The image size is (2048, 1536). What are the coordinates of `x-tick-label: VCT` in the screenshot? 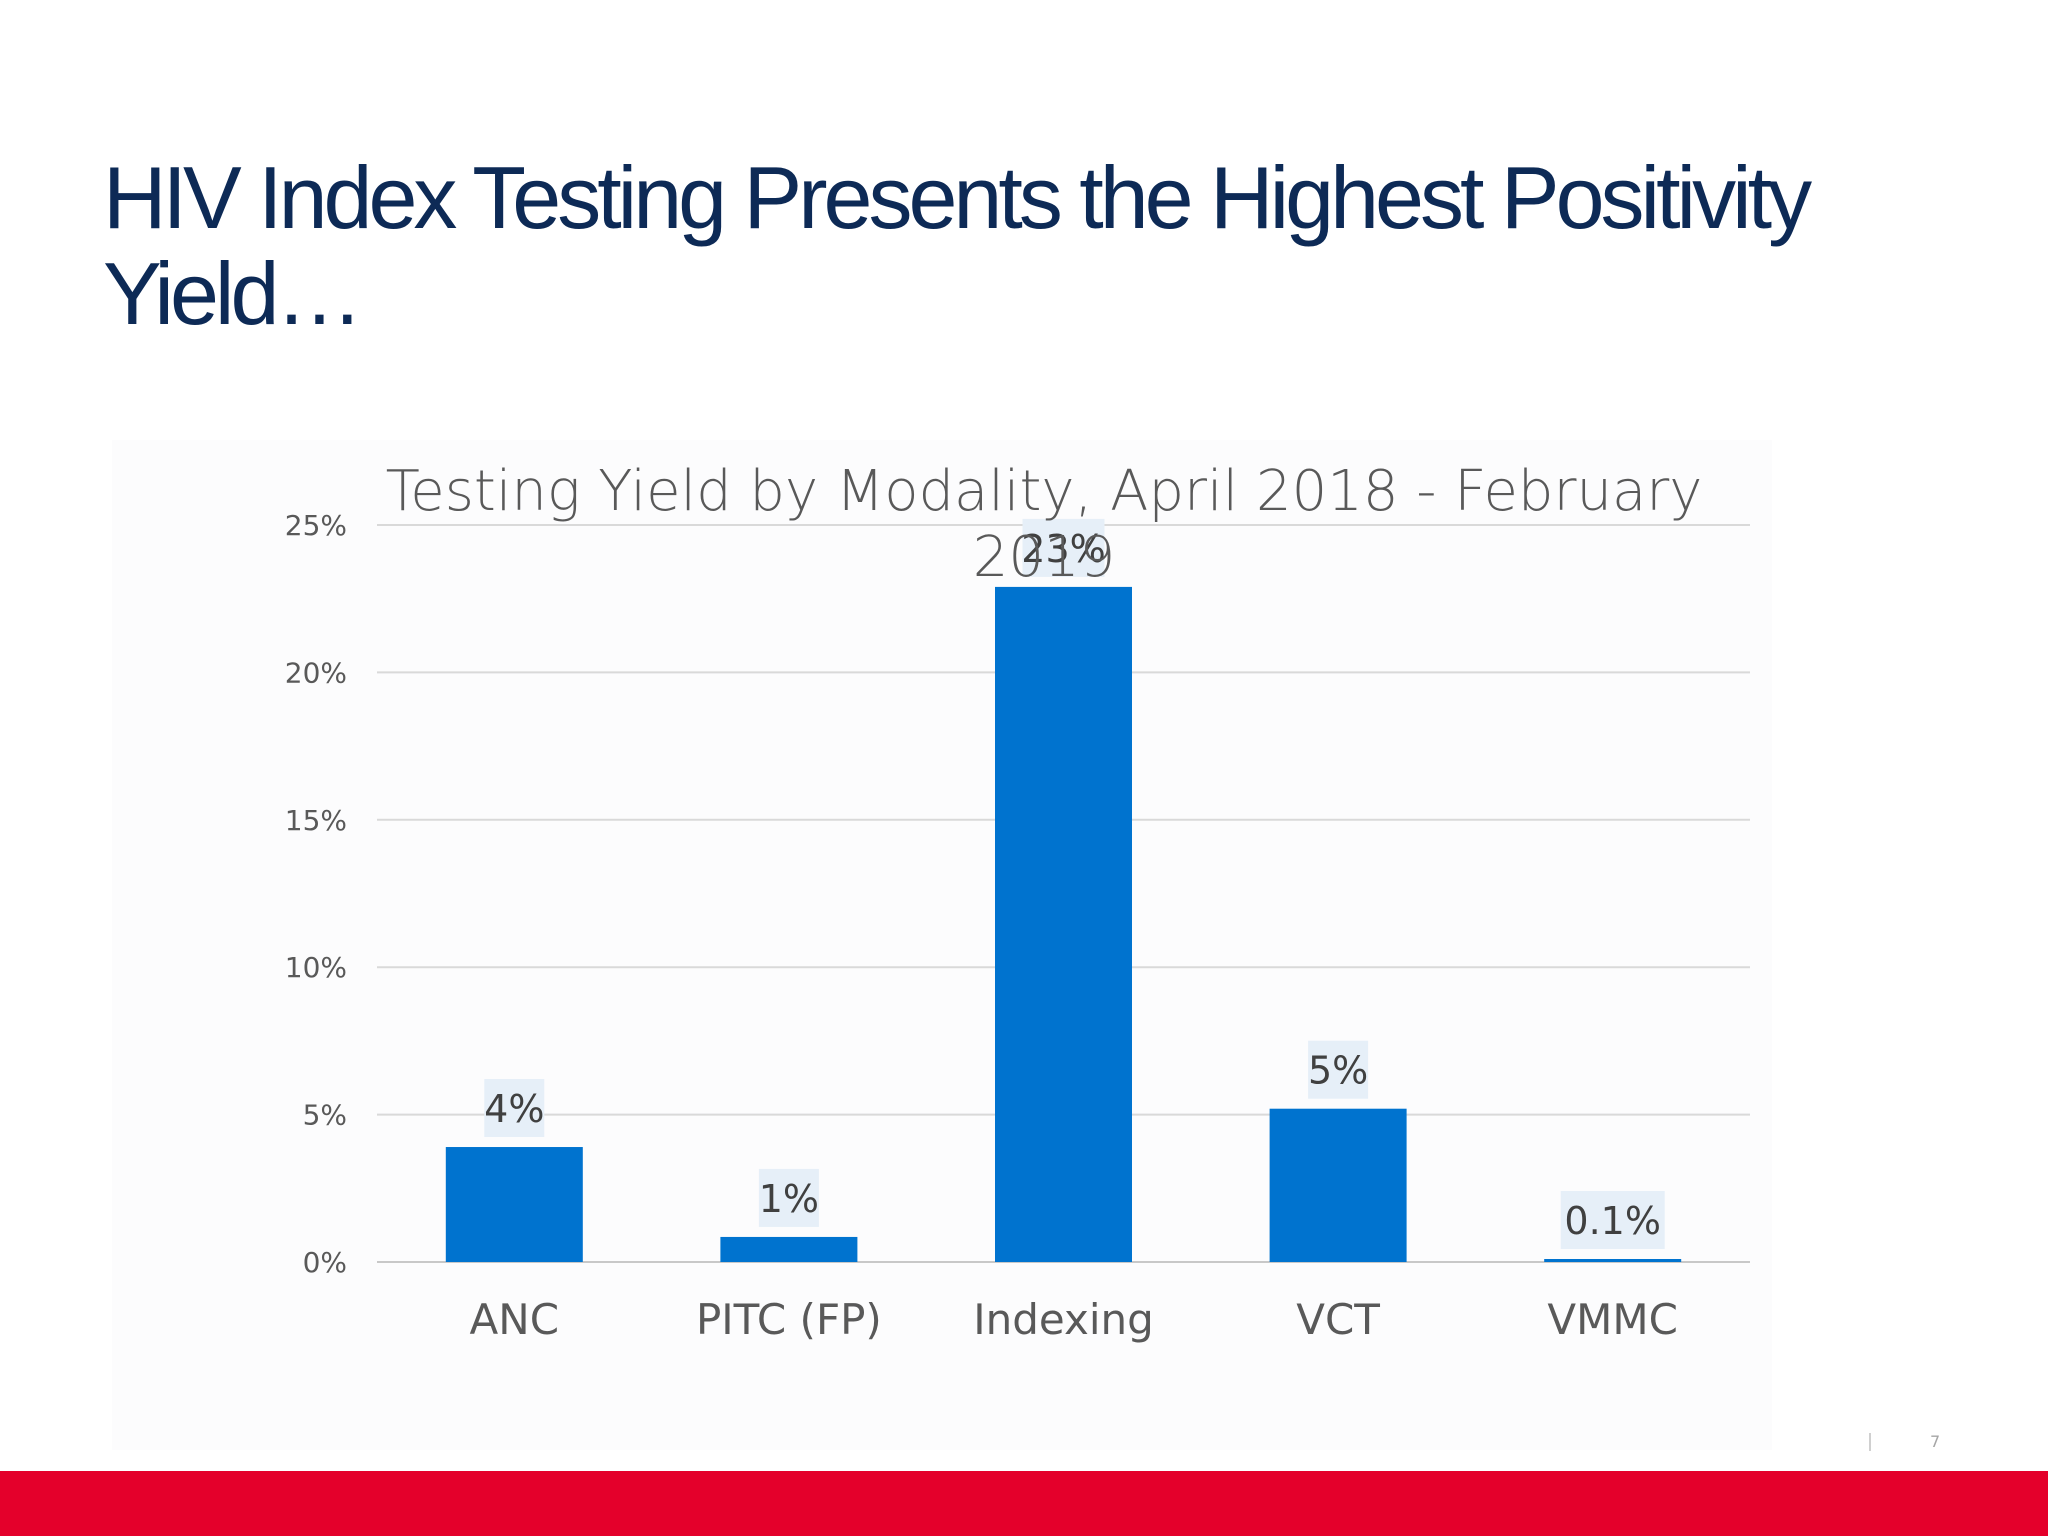 It's located at (1338, 1319).